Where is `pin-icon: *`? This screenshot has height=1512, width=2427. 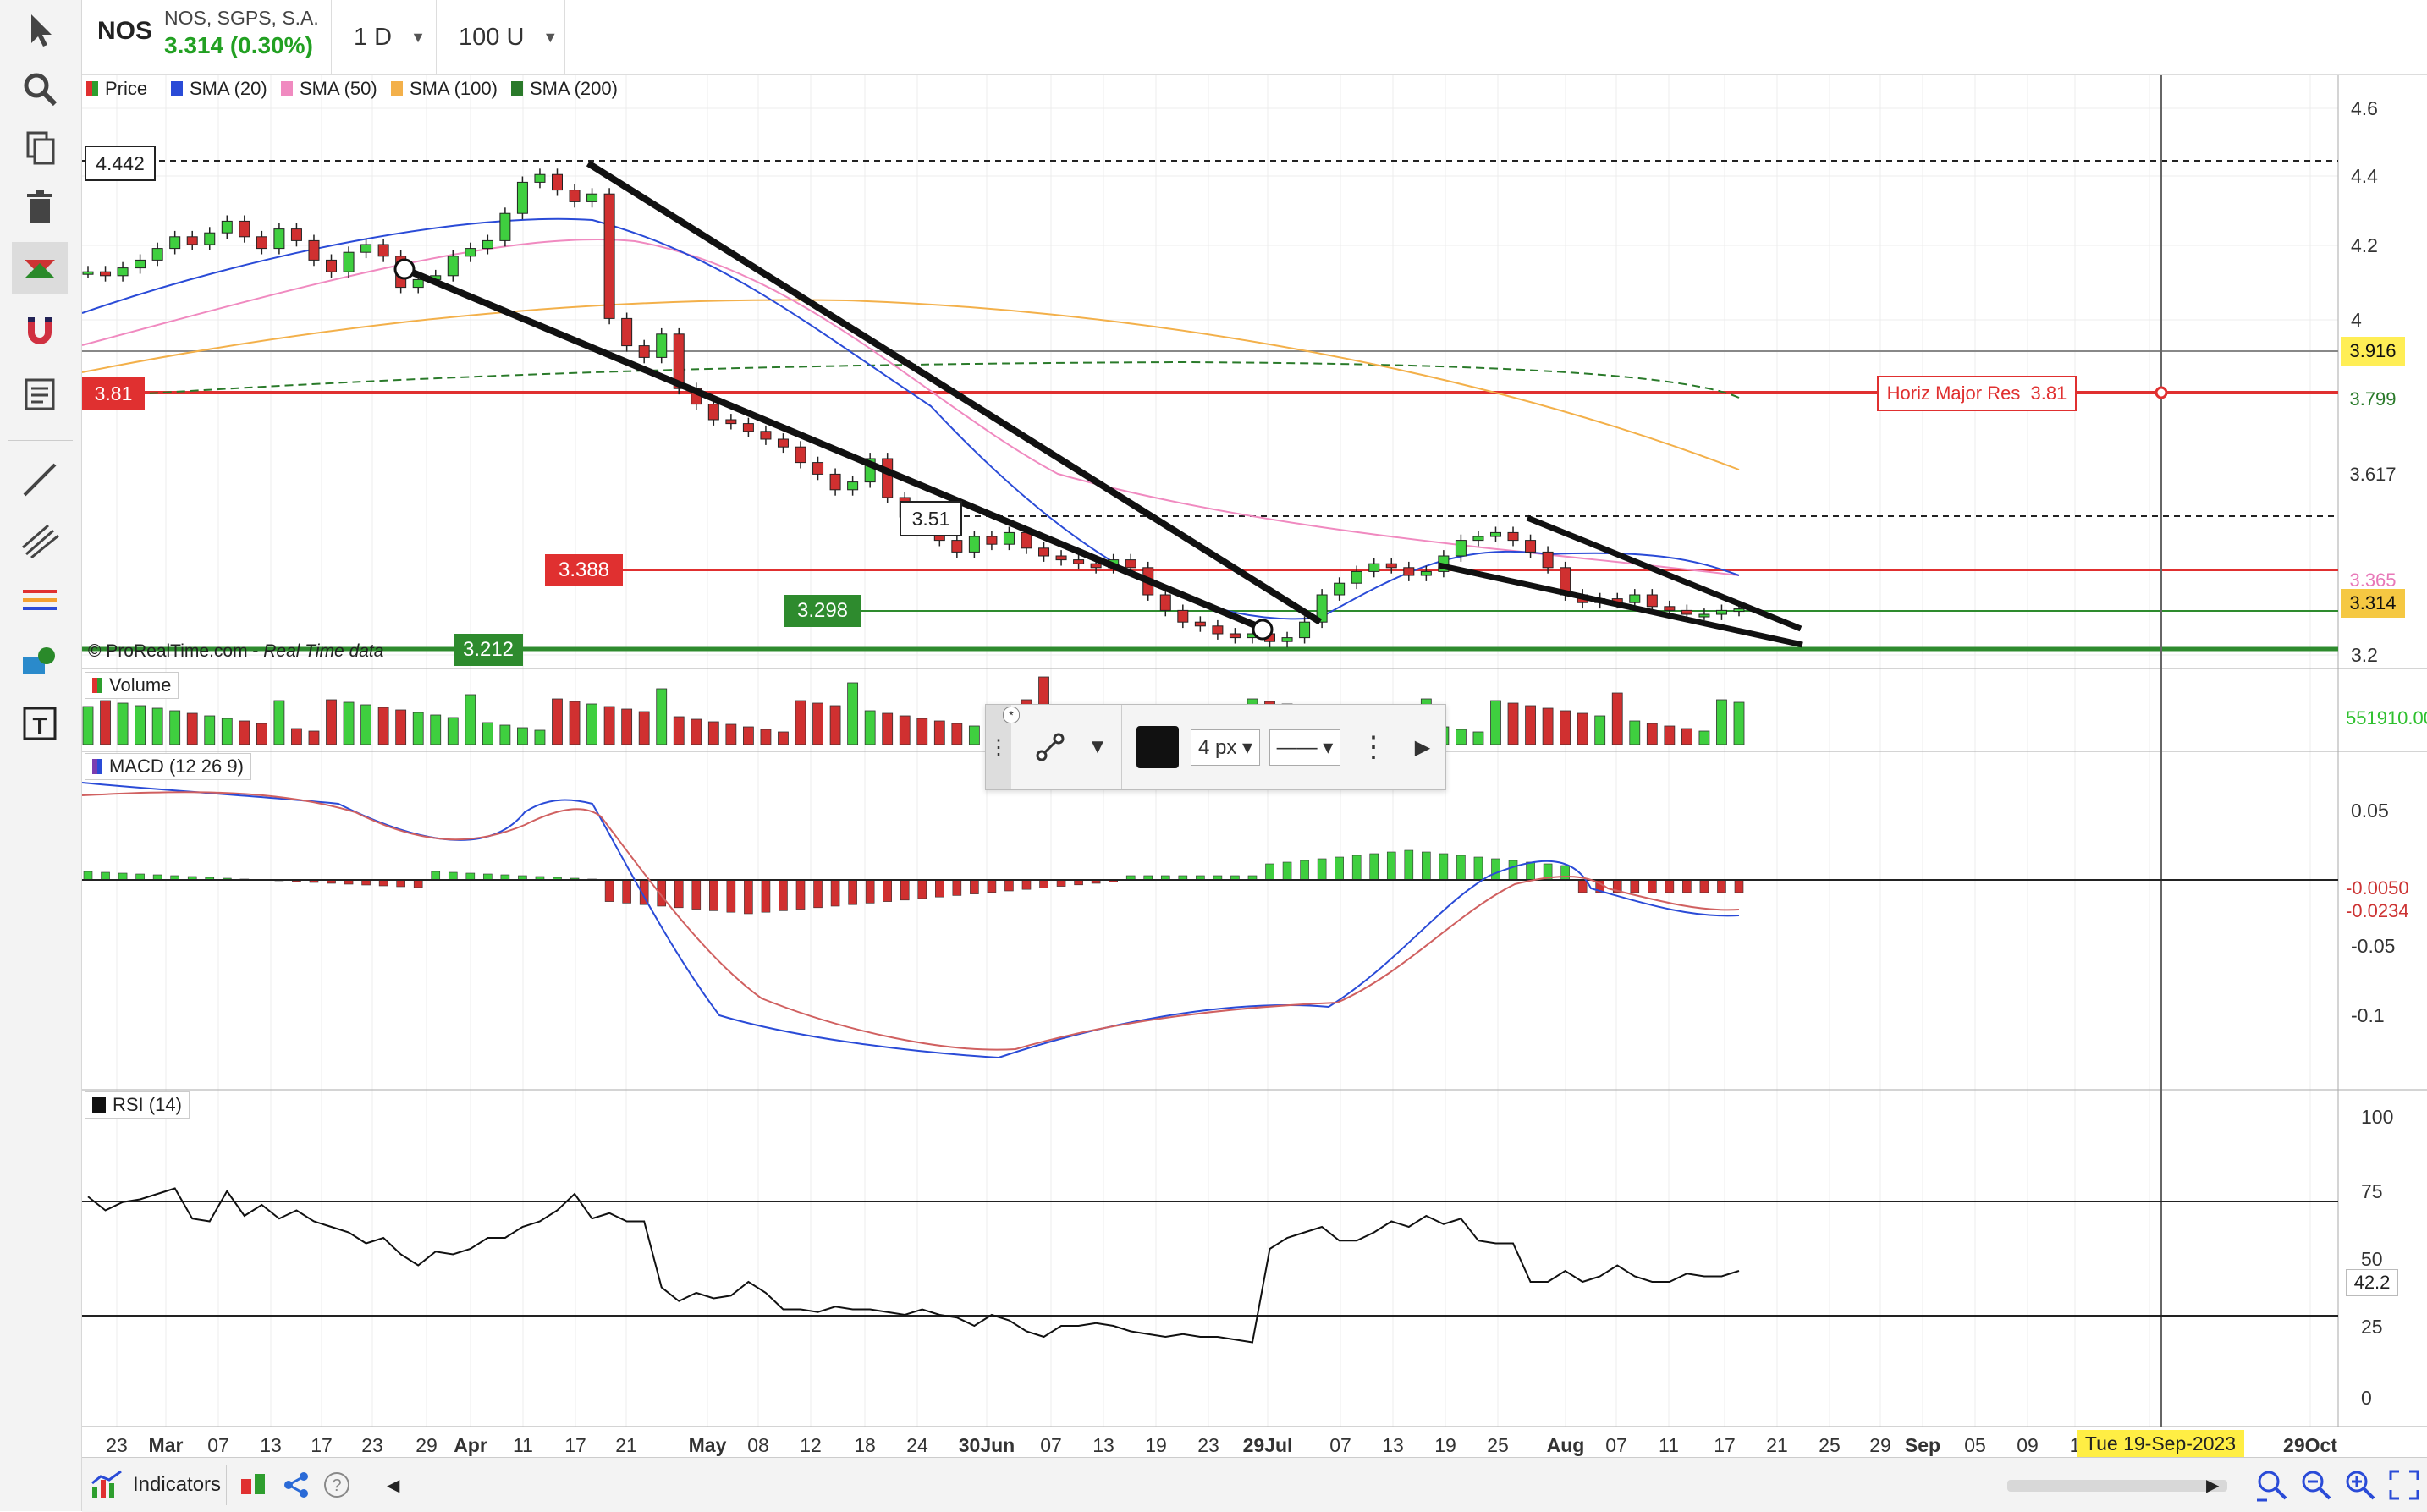
pin-icon: * is located at coordinates (1011, 715).